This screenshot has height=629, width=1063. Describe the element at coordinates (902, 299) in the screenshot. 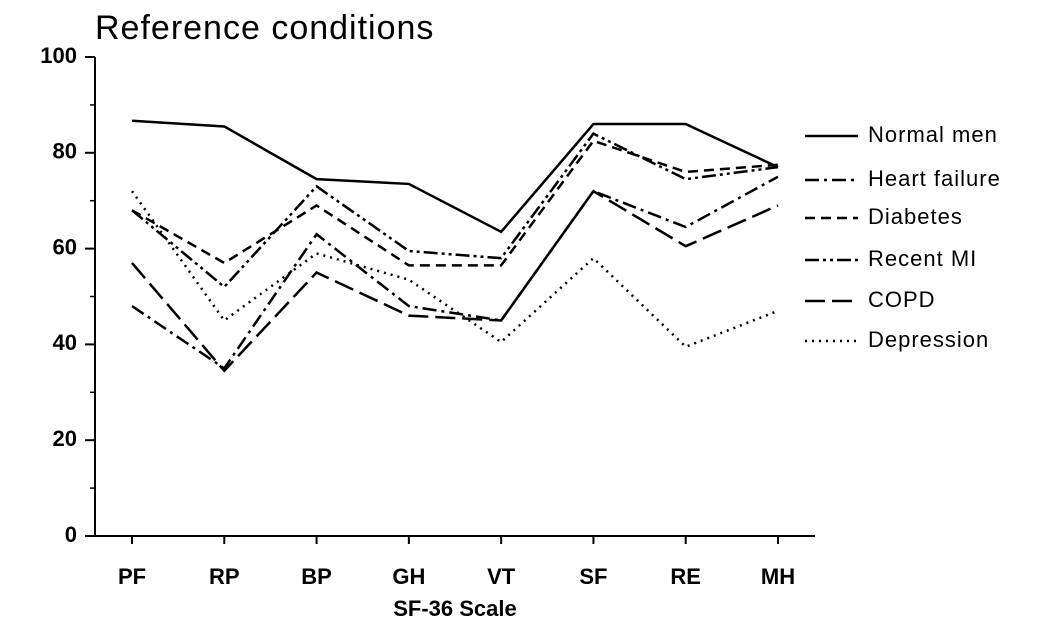

I see `legend-label: COPD` at that location.